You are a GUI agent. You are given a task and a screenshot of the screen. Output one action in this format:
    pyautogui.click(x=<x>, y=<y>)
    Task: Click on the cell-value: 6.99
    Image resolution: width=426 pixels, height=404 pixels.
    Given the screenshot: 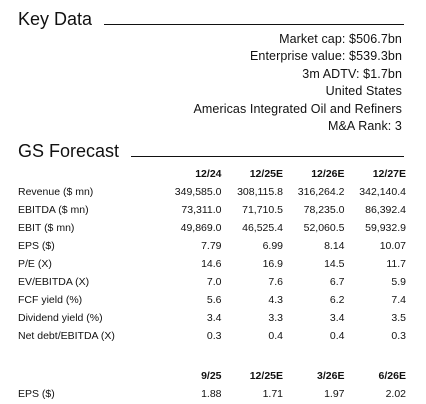 What is the action you would take?
    pyautogui.click(x=272, y=246)
    